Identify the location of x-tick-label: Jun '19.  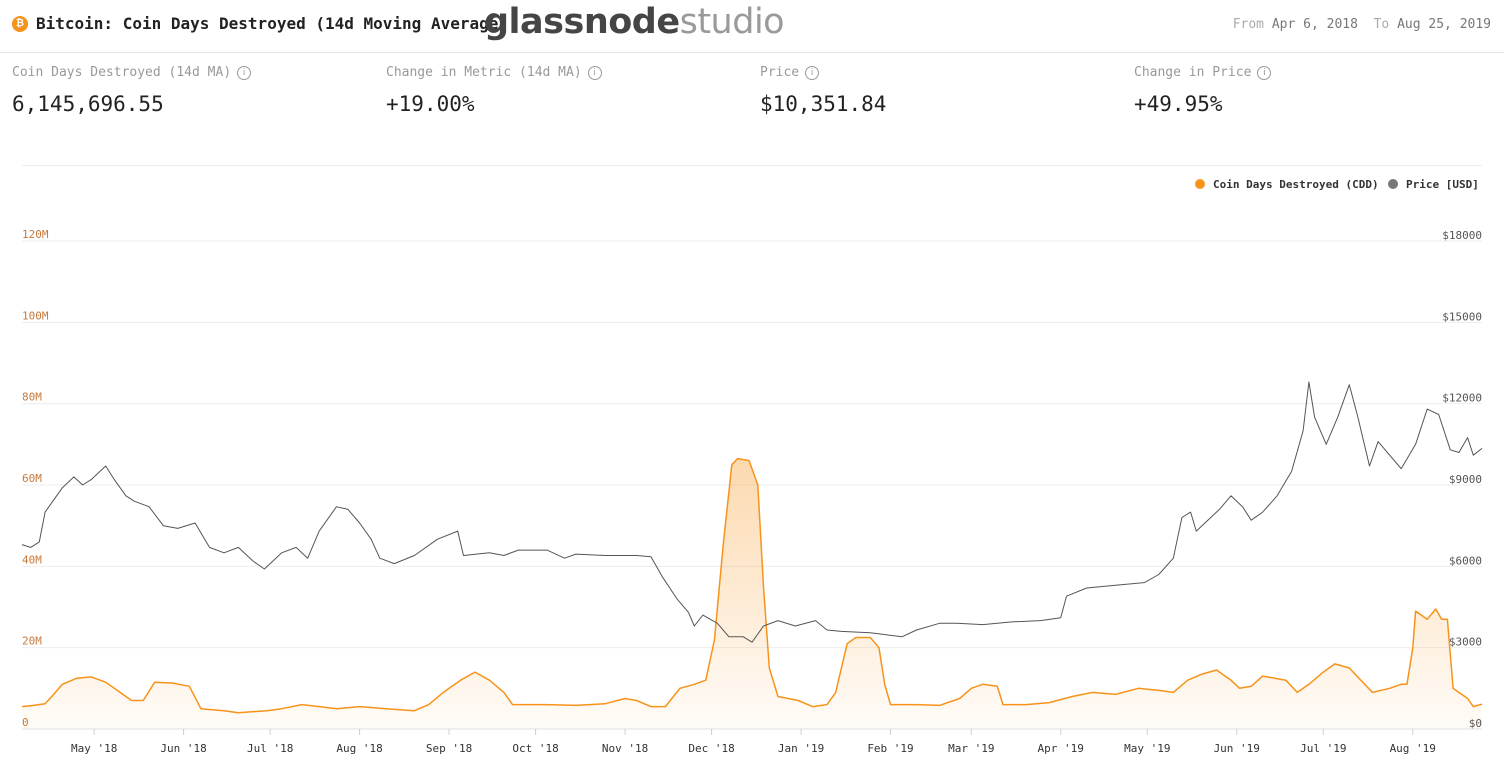
(1237, 748).